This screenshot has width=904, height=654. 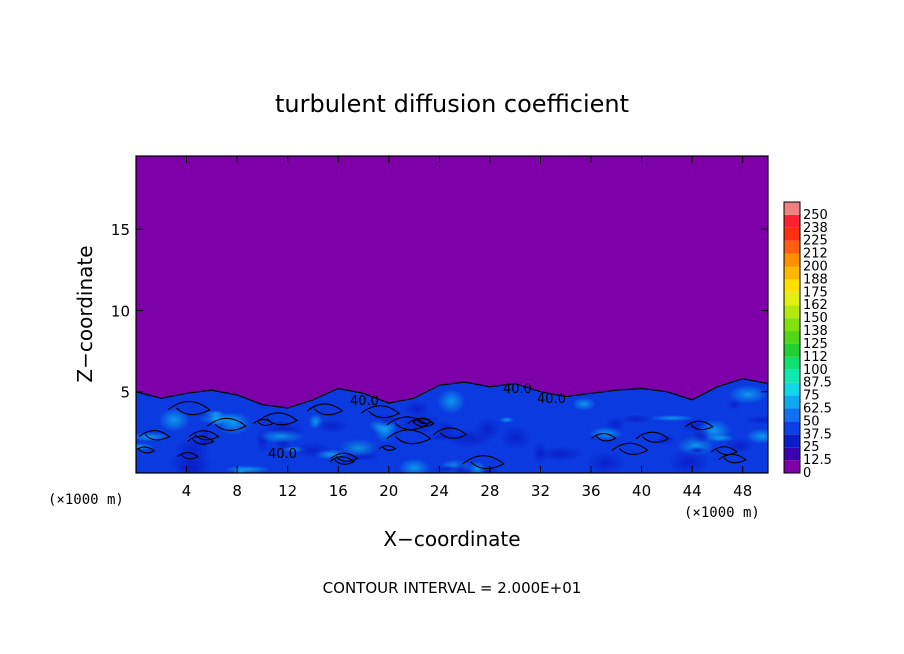 What do you see at coordinates (815, 331) in the screenshot?
I see `colorbar-label: 138` at bounding box center [815, 331].